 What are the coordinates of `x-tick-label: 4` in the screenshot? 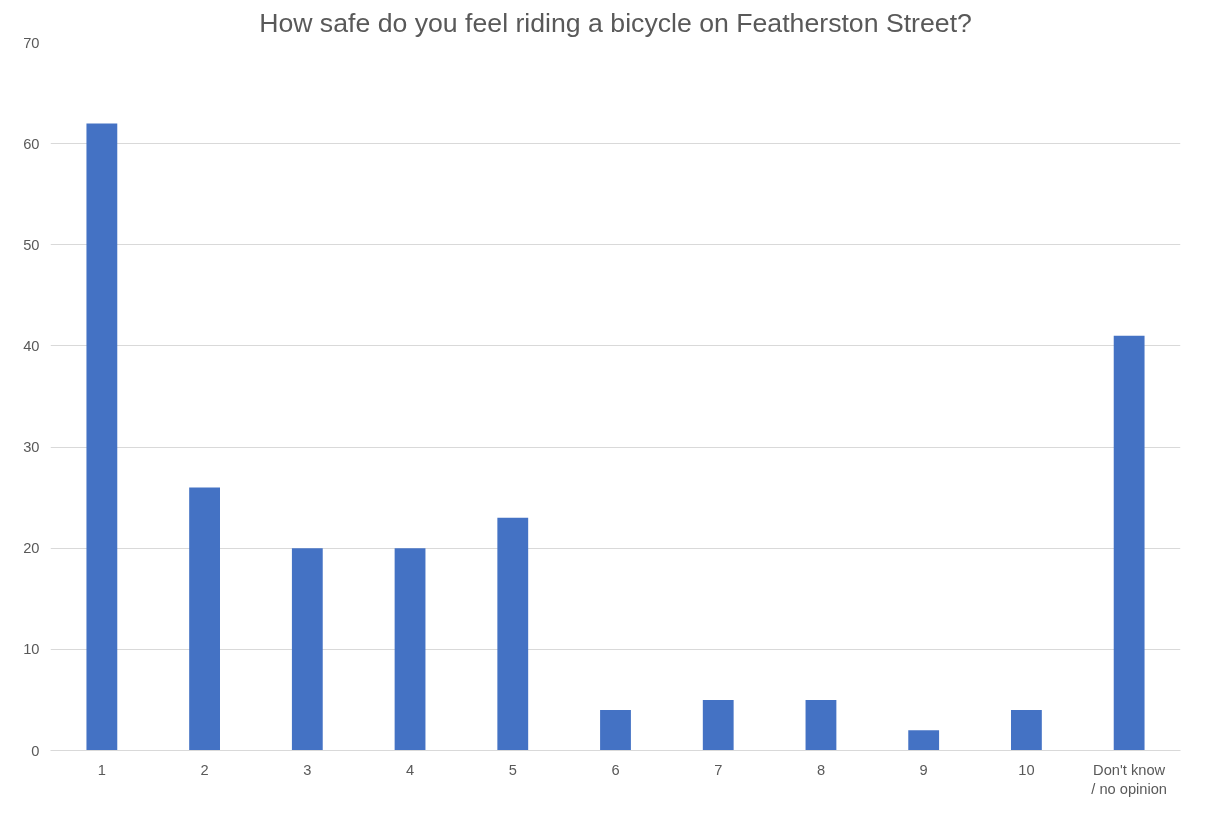 It's located at (410, 769).